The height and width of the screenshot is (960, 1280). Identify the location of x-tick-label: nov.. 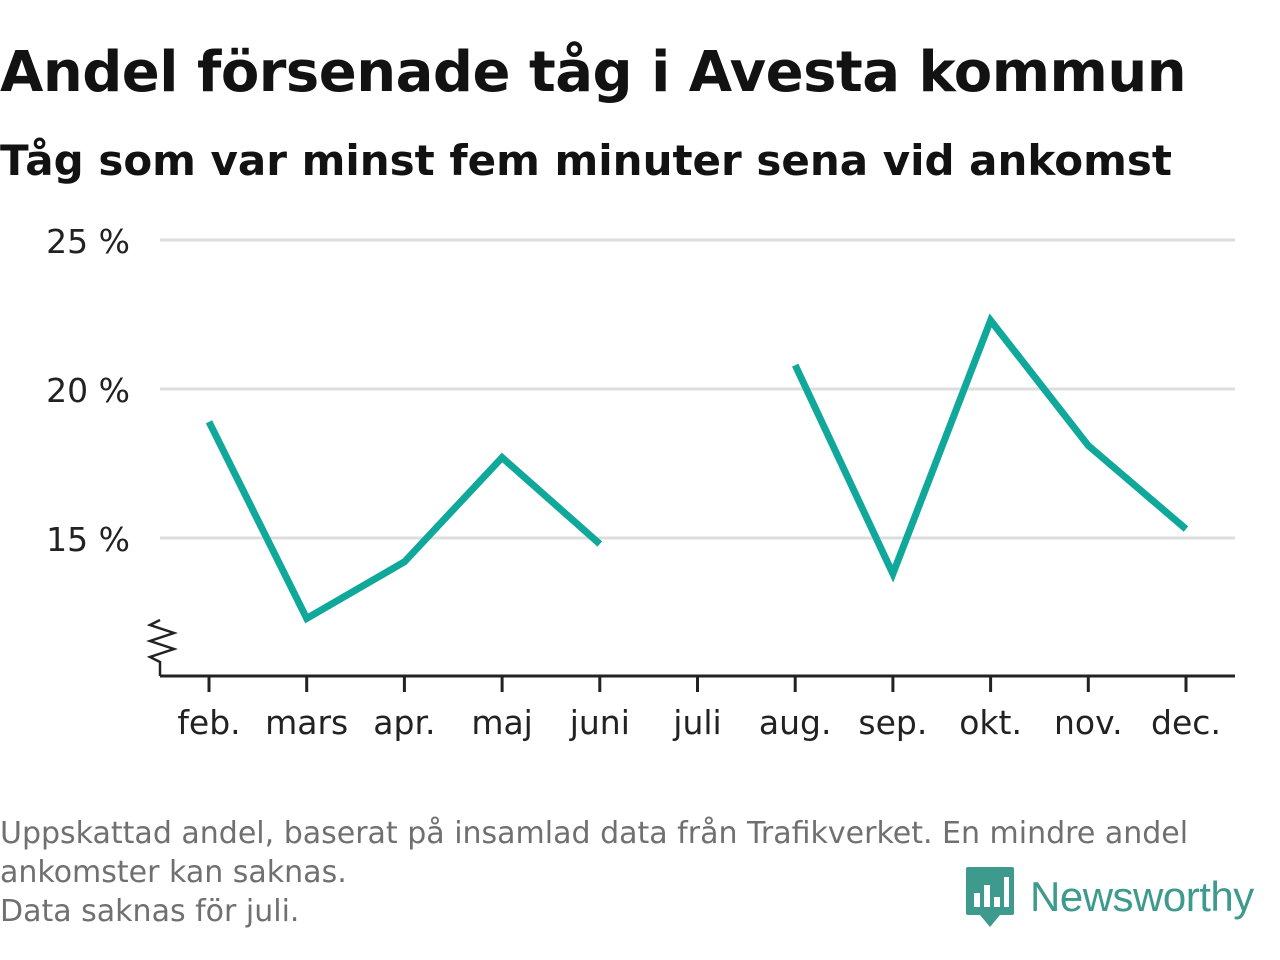
(1088, 722).